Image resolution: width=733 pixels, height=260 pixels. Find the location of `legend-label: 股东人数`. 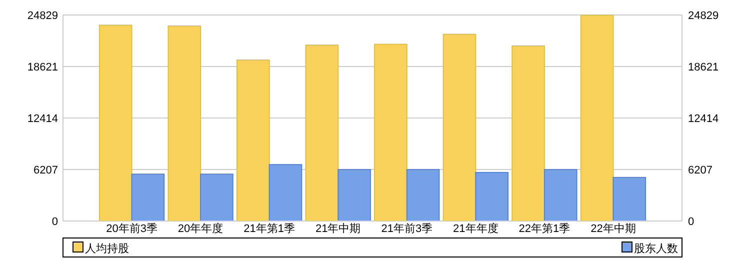

legend-label: 股东人数 is located at coordinates (656, 248).